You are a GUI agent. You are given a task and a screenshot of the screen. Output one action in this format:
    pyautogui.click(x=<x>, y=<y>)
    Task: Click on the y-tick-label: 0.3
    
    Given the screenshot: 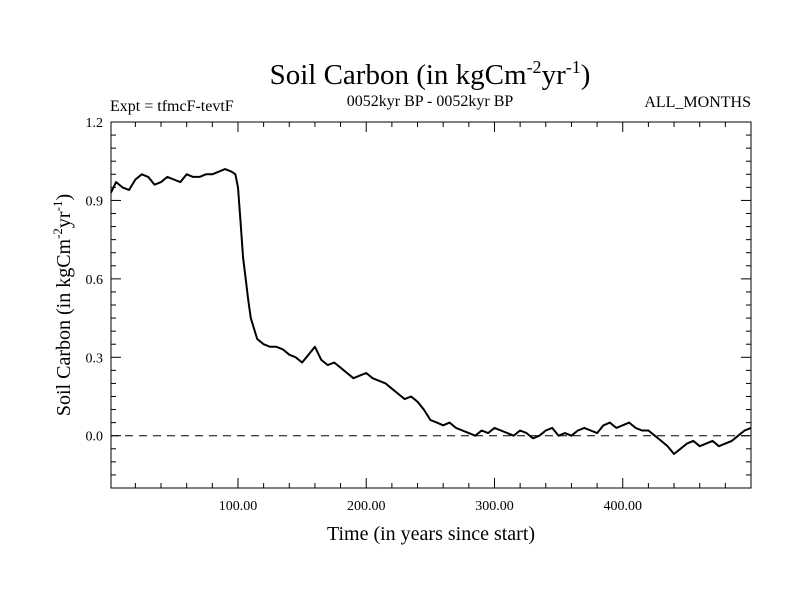 What is the action you would take?
    pyautogui.click(x=95, y=358)
    